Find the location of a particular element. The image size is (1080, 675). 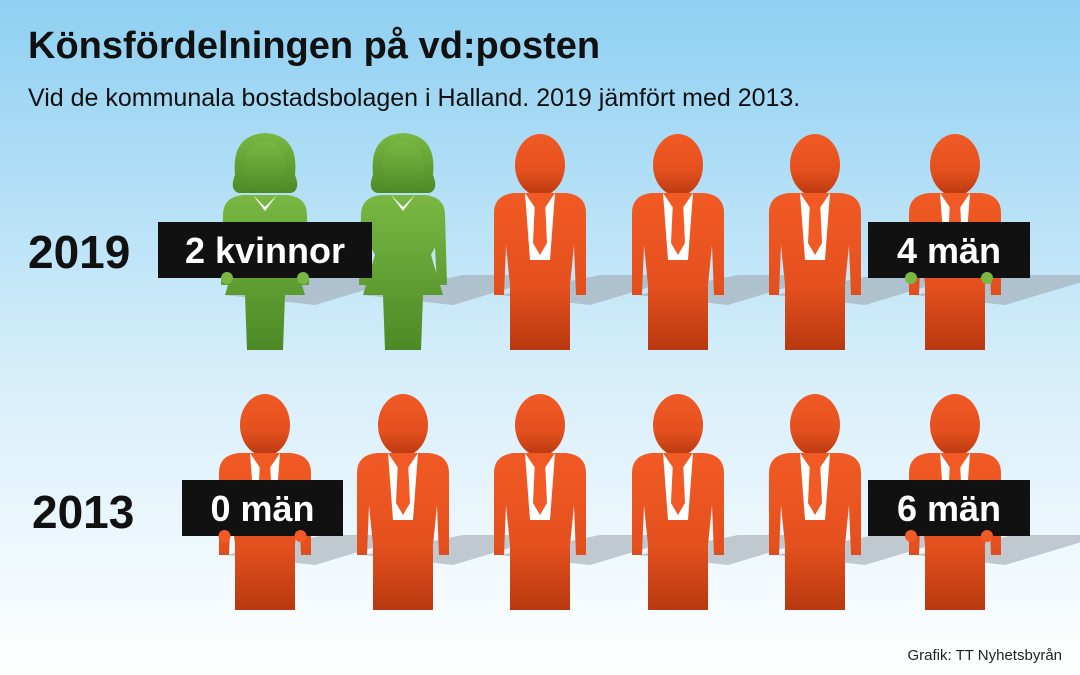

count-label: 4 män is located at coordinates (949, 250).